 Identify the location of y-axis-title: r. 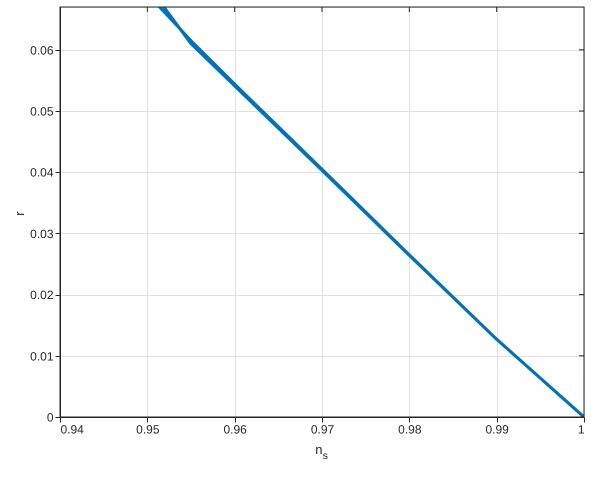
(19, 213).